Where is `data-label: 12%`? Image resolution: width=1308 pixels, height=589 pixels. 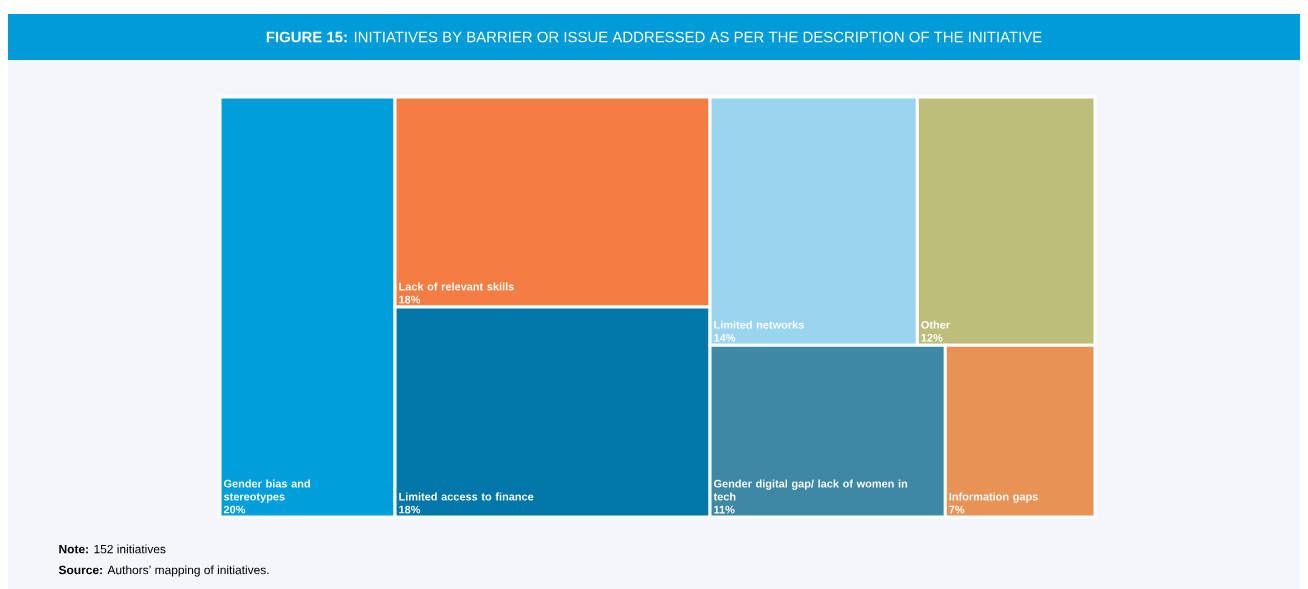 data-label: 12% is located at coordinates (932, 337).